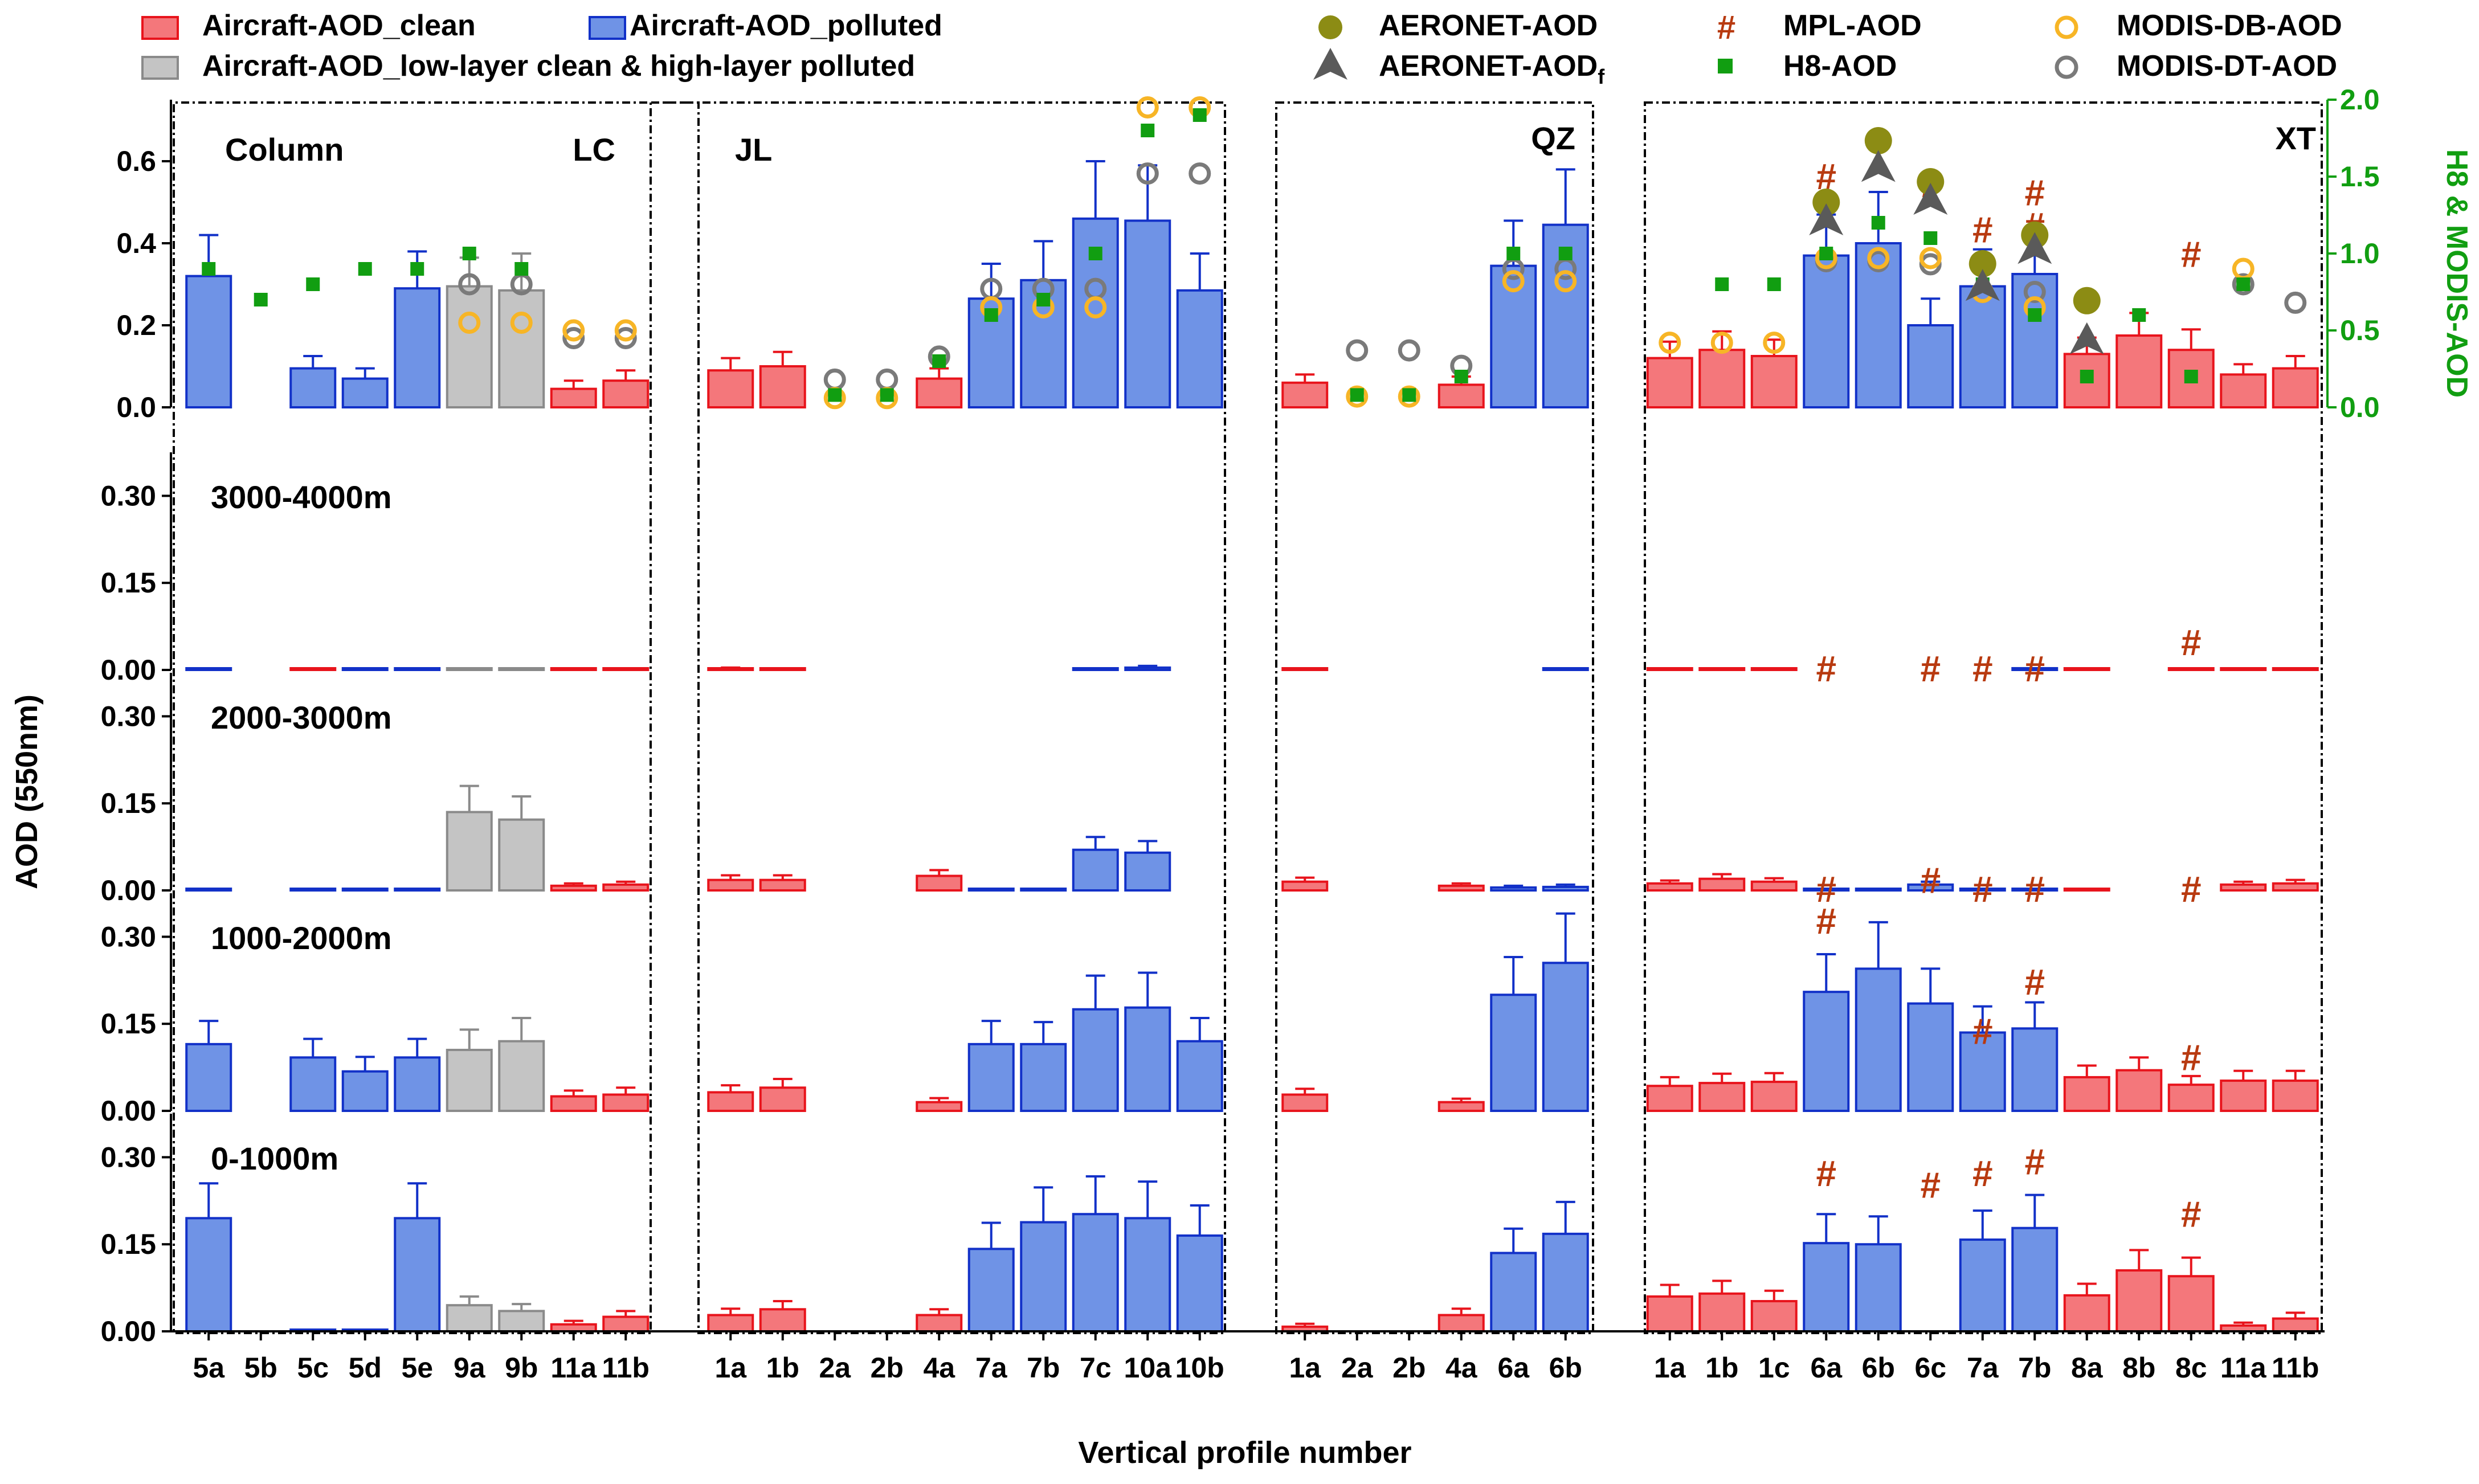 The image size is (2479, 1484). What do you see at coordinates (260, 1368) in the screenshot?
I see `x-tick-label-LC-5b: 5b` at bounding box center [260, 1368].